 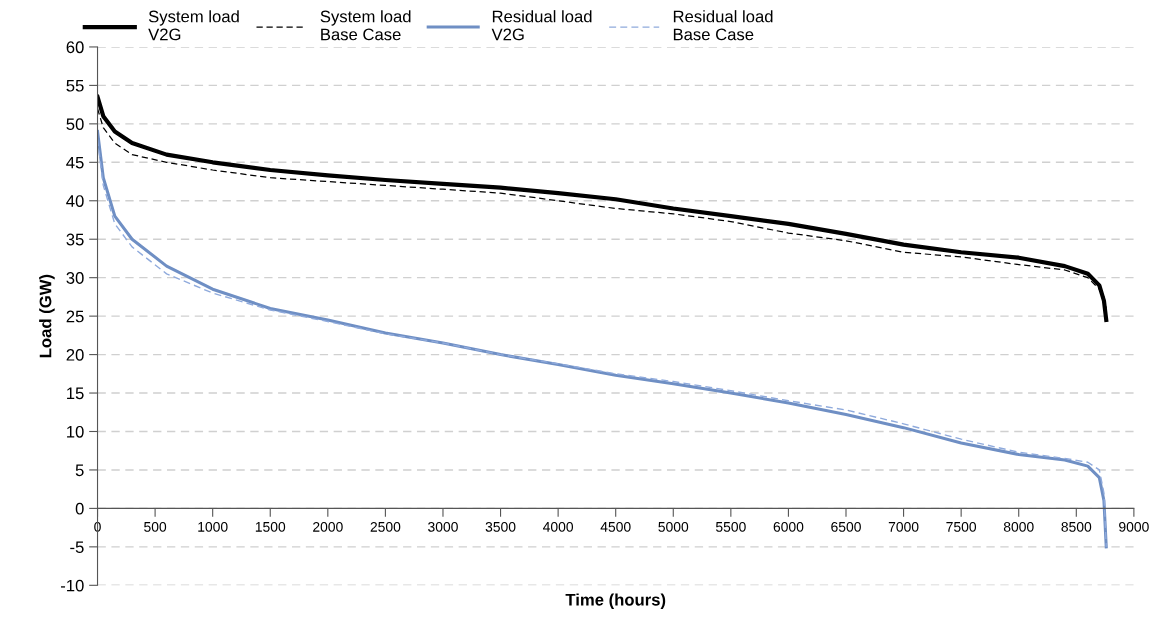 What do you see at coordinates (72, 585) in the screenshot?
I see `y-tick-label: -10` at bounding box center [72, 585].